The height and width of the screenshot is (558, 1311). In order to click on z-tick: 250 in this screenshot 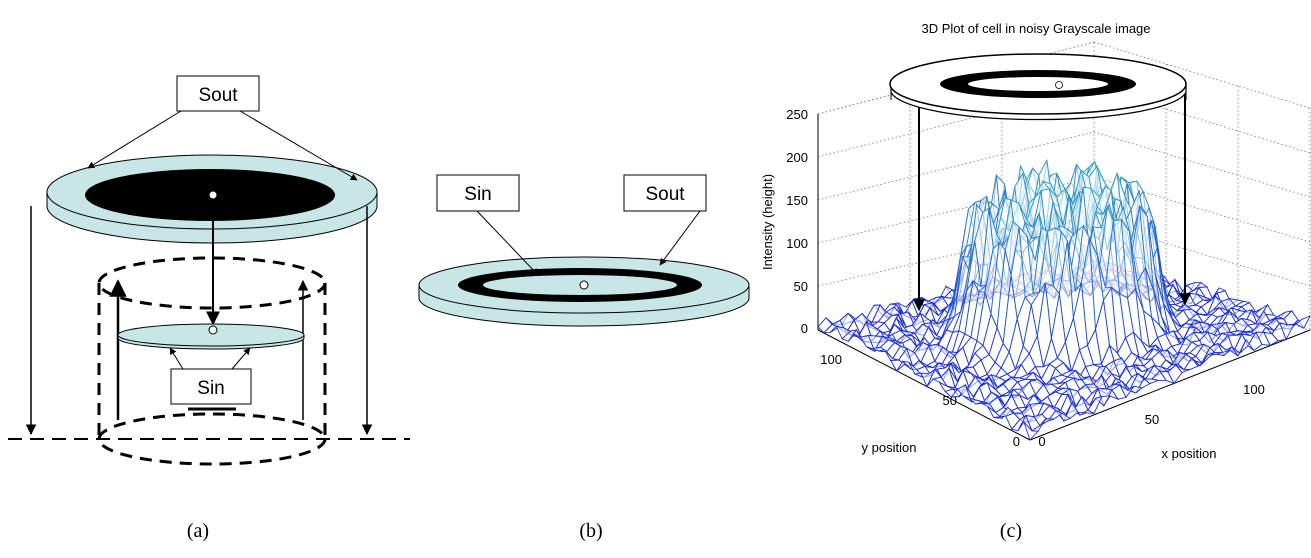, I will do `click(797, 114)`.